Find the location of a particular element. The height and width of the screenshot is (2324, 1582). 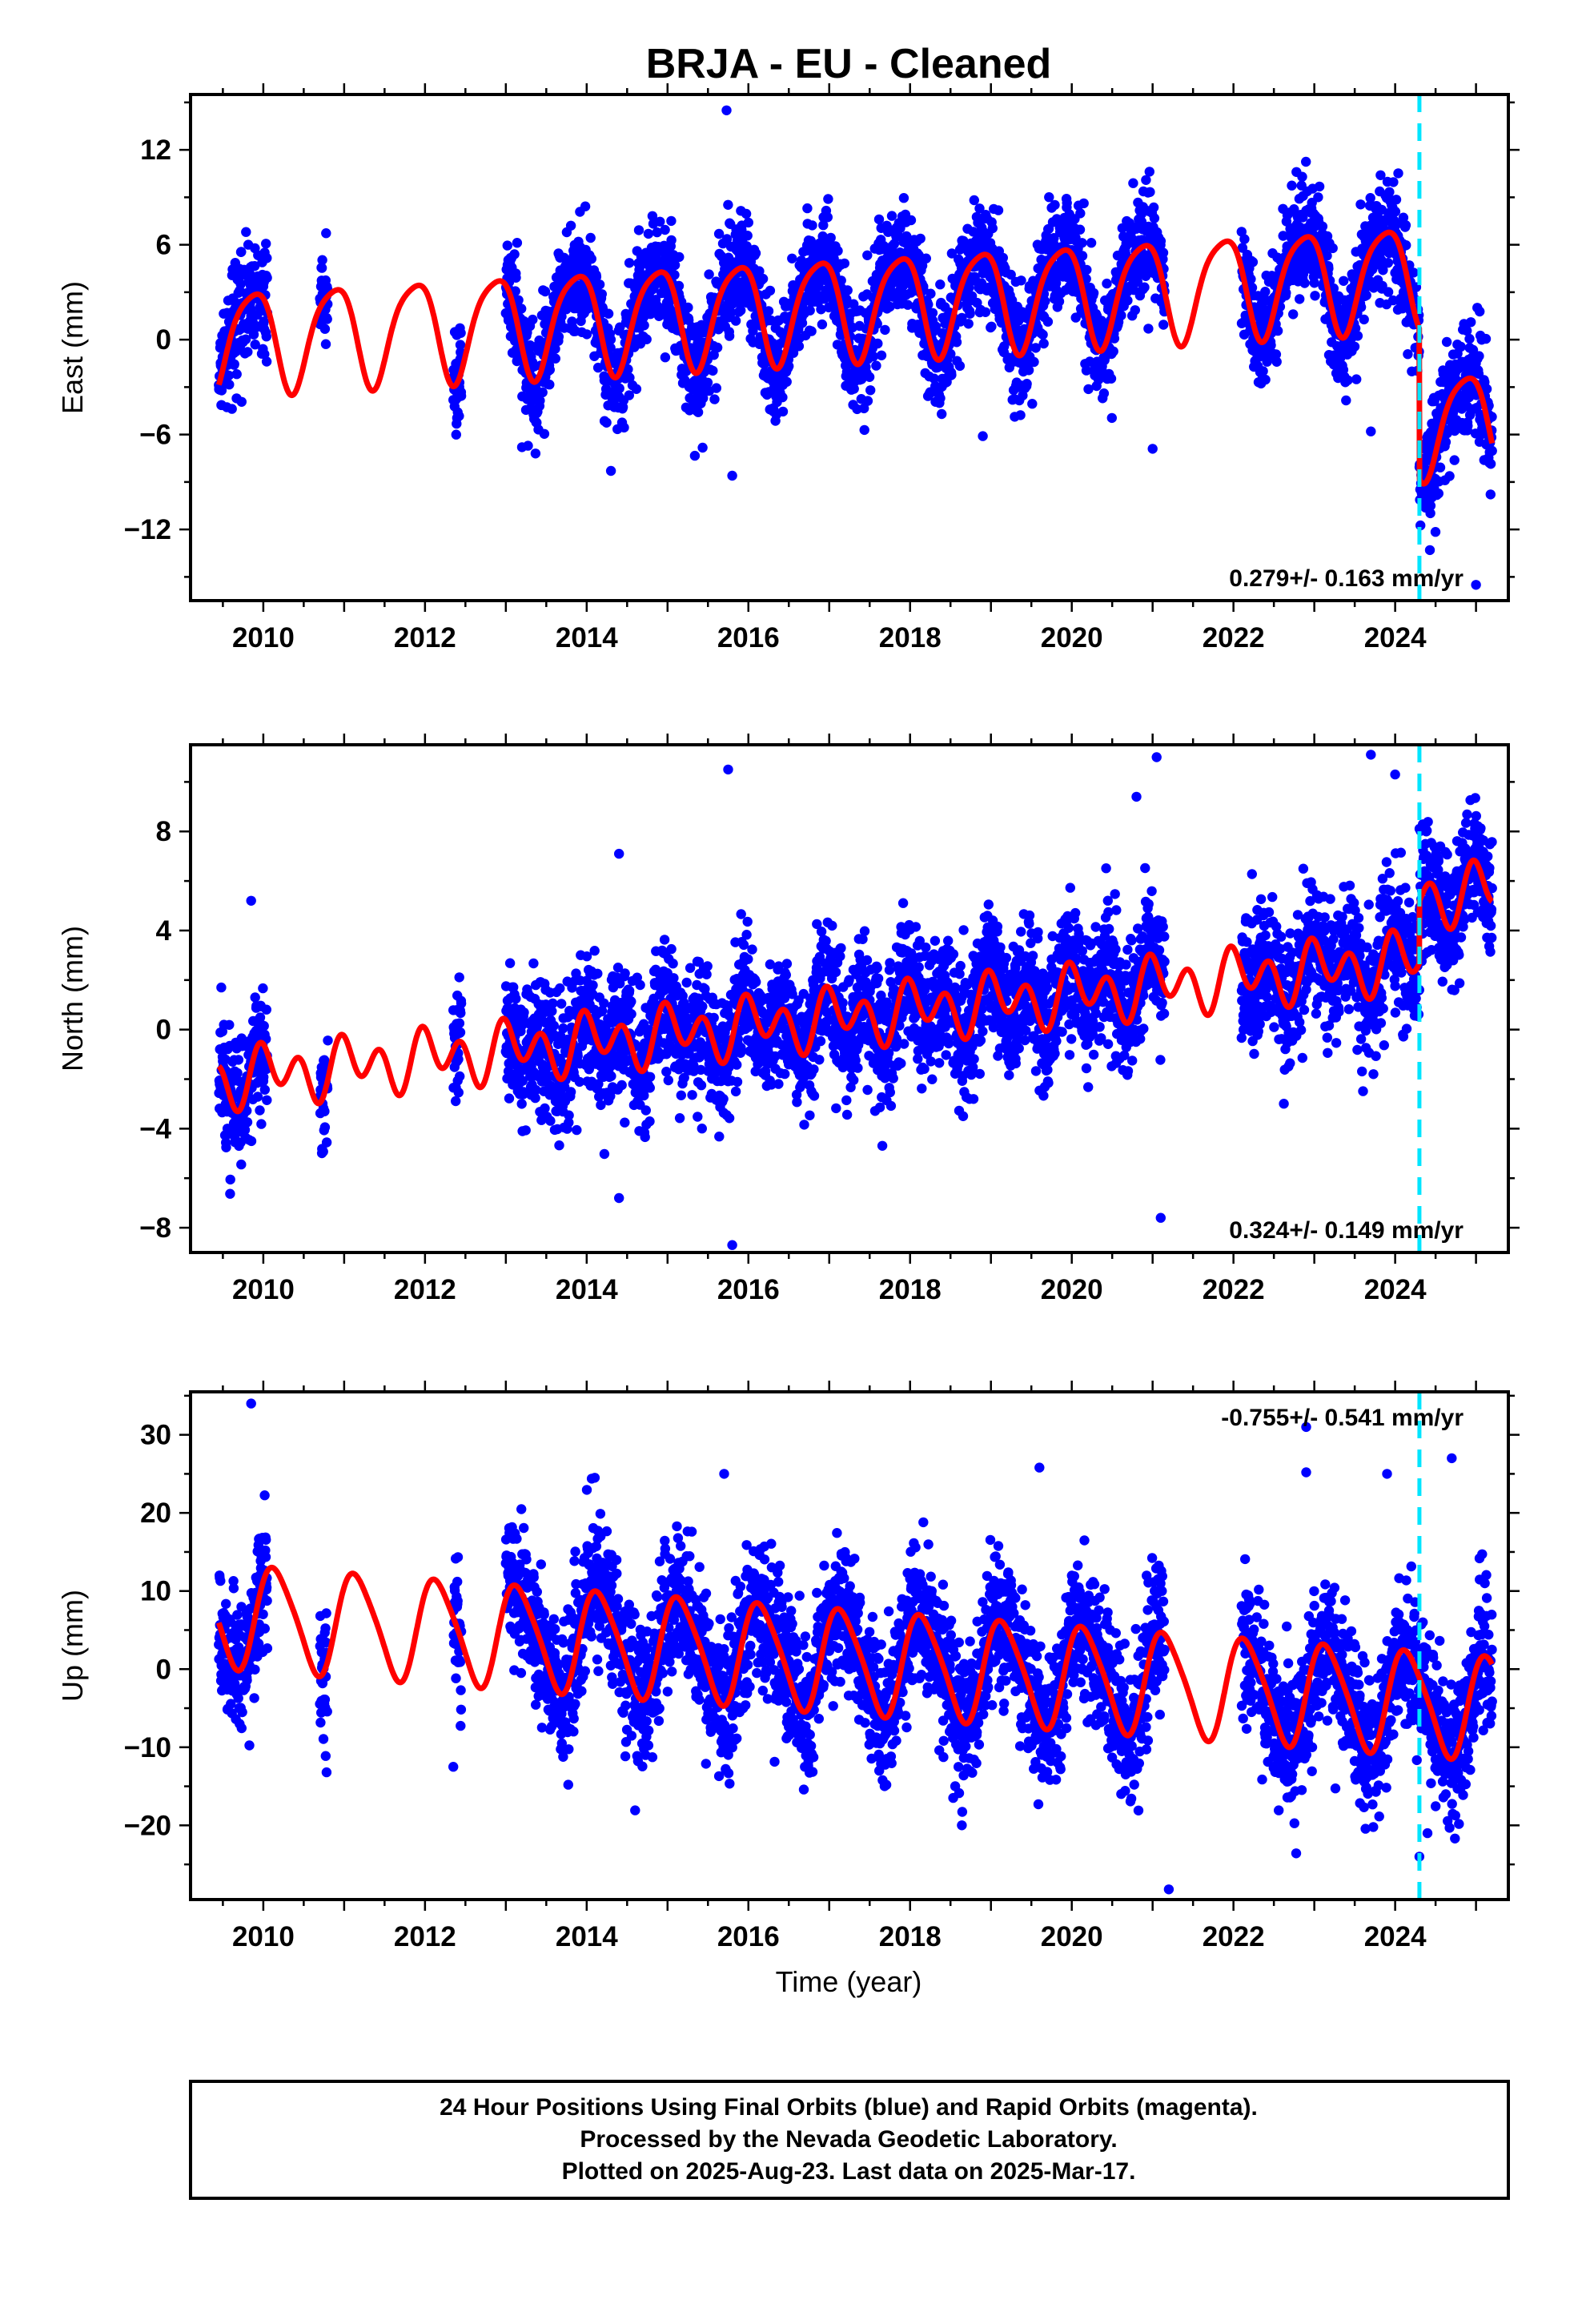

y-tick-label: −12 is located at coordinates (147, 529).